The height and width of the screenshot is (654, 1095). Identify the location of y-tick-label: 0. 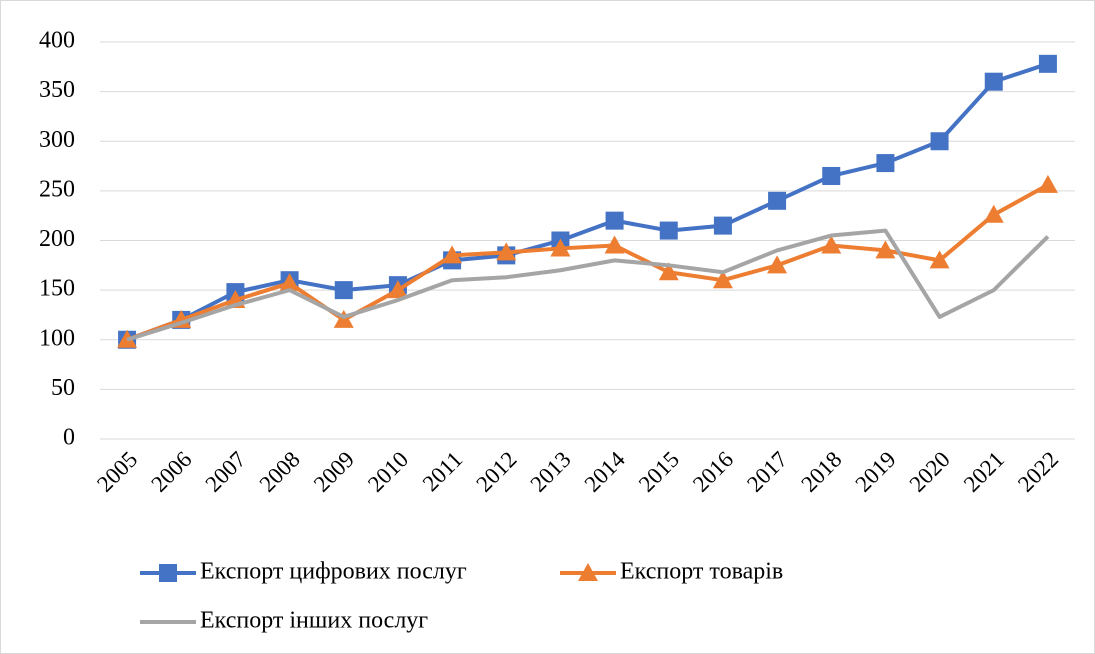
(69, 438).